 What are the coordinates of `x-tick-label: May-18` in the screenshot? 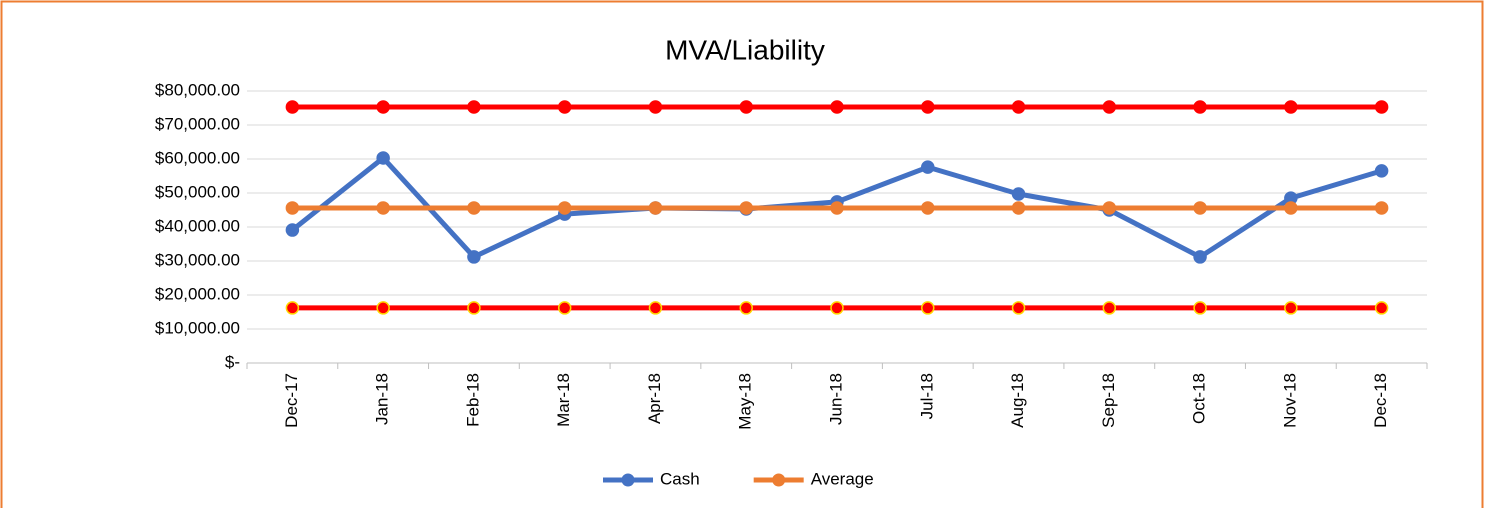 It's located at (745, 401).